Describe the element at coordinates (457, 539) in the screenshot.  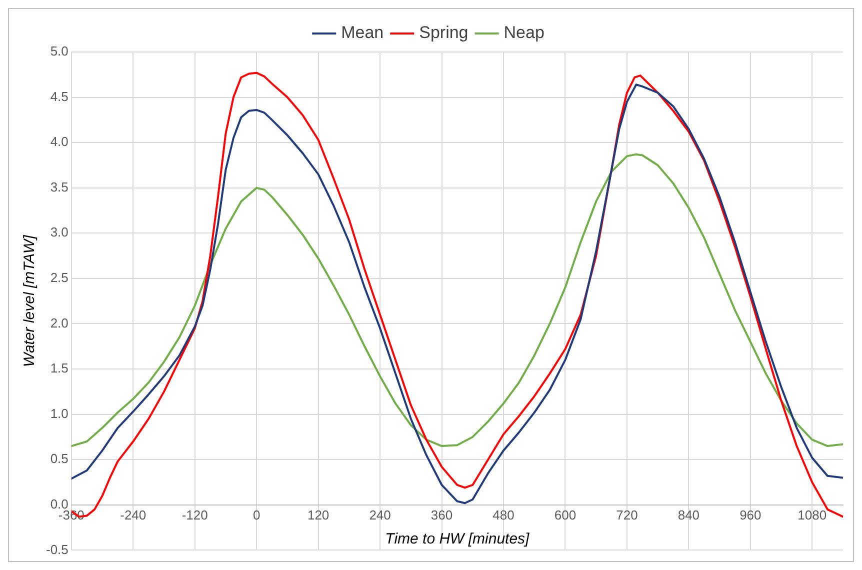
I see `x-axis-title: Time to HW [minutes]` at that location.